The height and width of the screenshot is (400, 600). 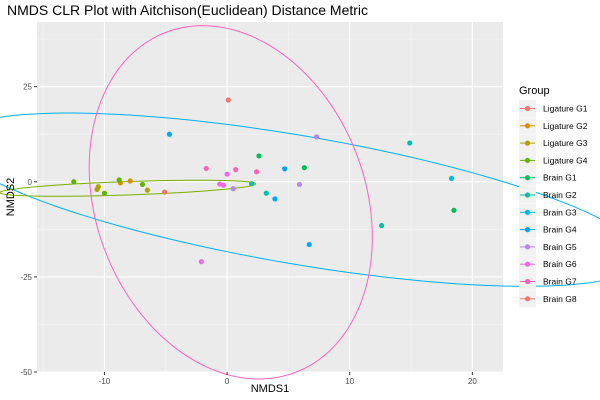 What do you see at coordinates (30, 182) in the screenshot?
I see `y-tick-label: 0` at bounding box center [30, 182].